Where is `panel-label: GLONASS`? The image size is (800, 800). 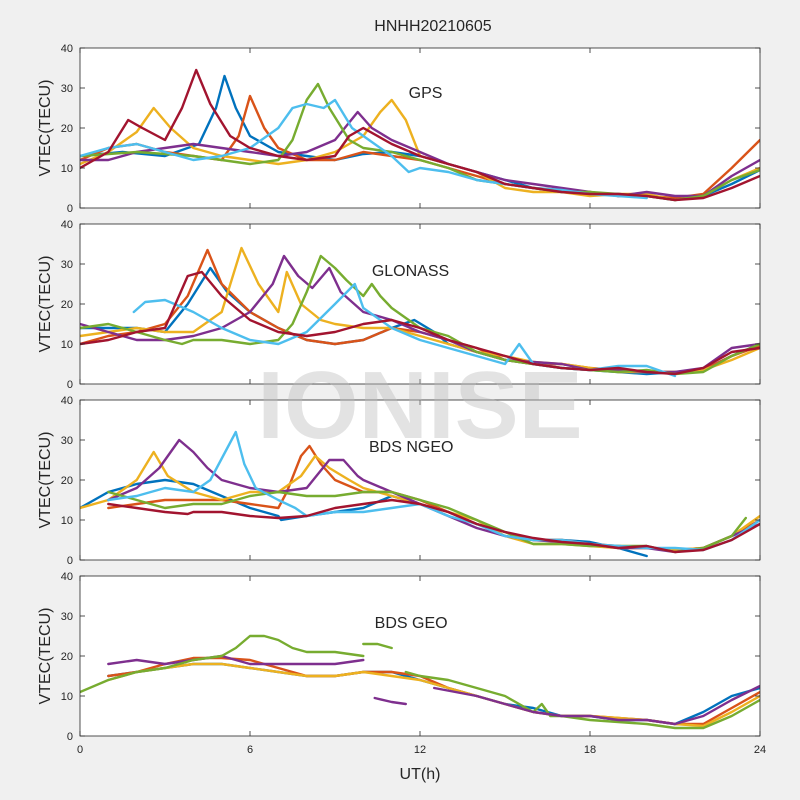 panel-label: GLONASS is located at coordinates (410, 271).